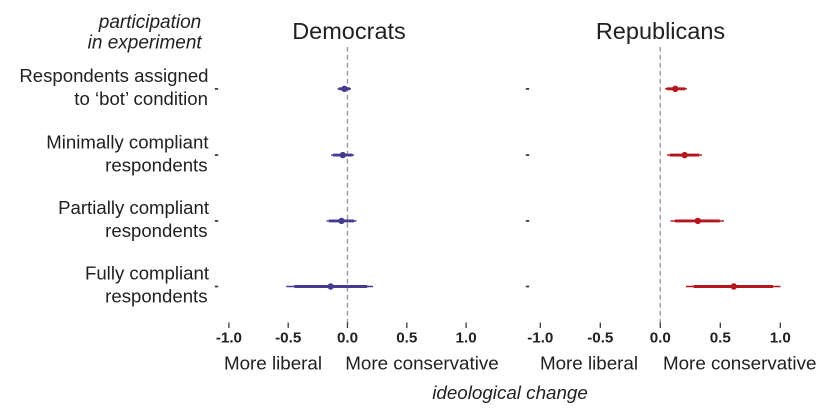 Image resolution: width=837 pixels, height=417 pixels. Describe the element at coordinates (149, 22) in the screenshot. I see `svg-text: participation` at that location.